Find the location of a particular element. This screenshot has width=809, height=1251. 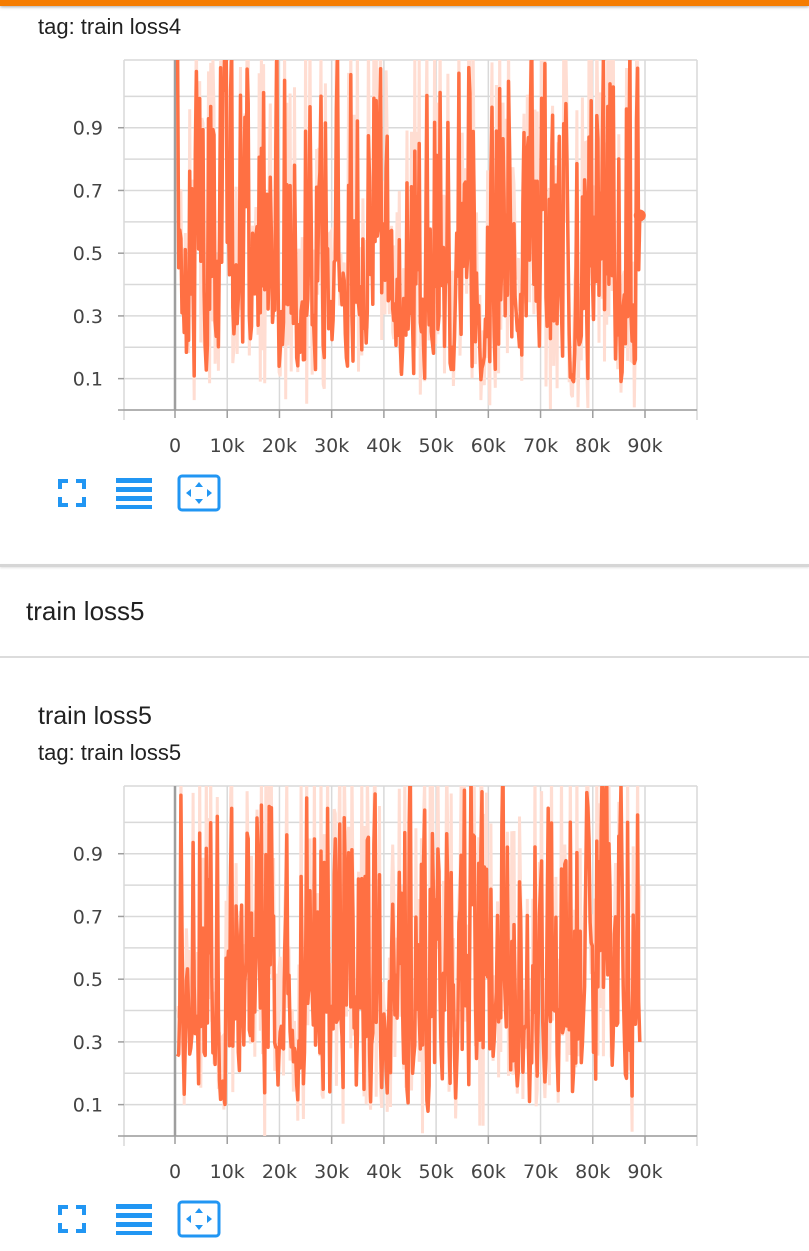

card-title: train loss5 is located at coordinates (95, 716).